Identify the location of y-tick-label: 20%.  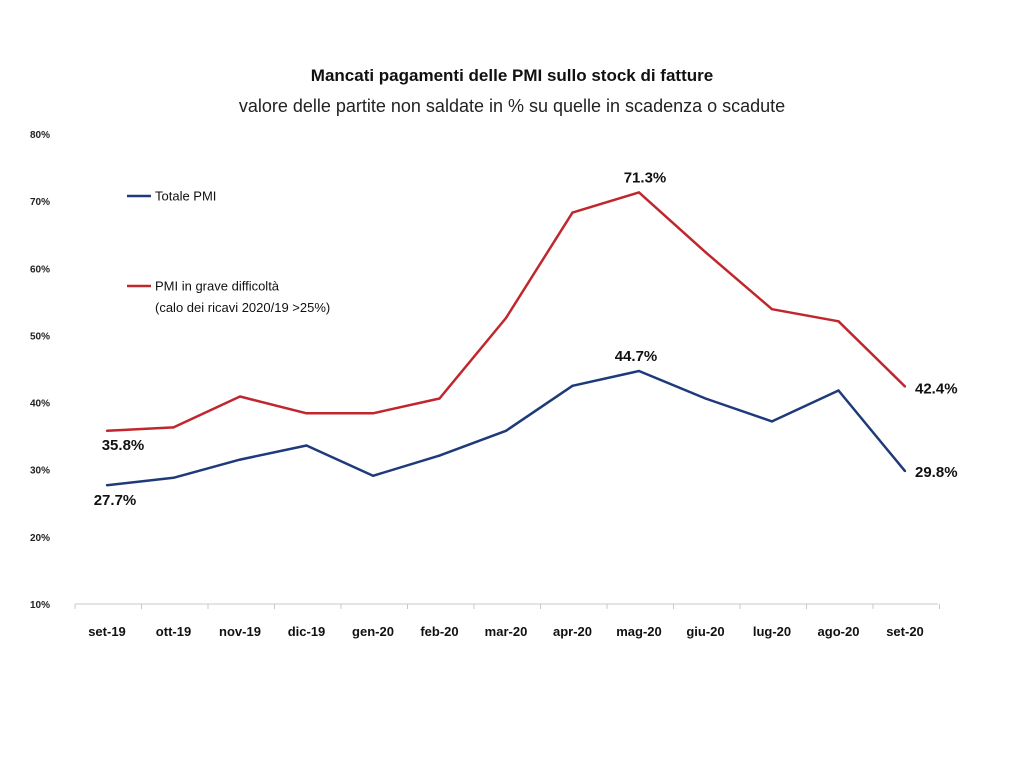
(40, 538).